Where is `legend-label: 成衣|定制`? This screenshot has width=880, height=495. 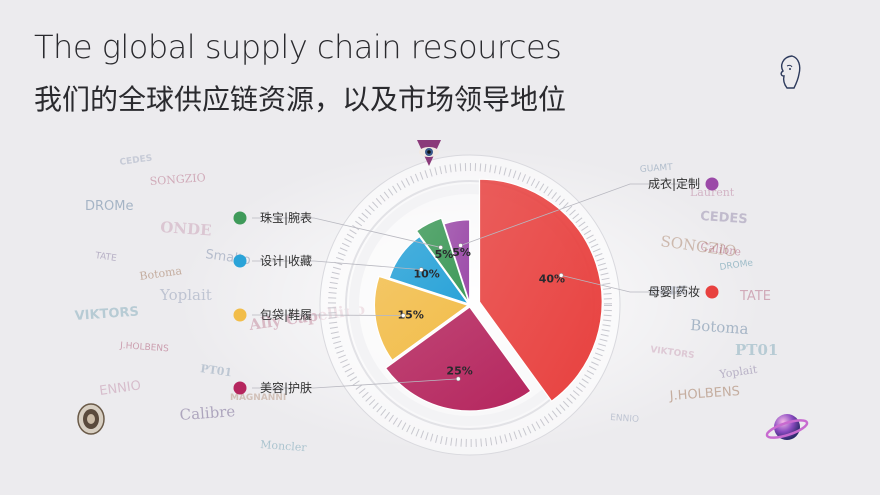 legend-label: 成衣|定制 is located at coordinates (674, 183).